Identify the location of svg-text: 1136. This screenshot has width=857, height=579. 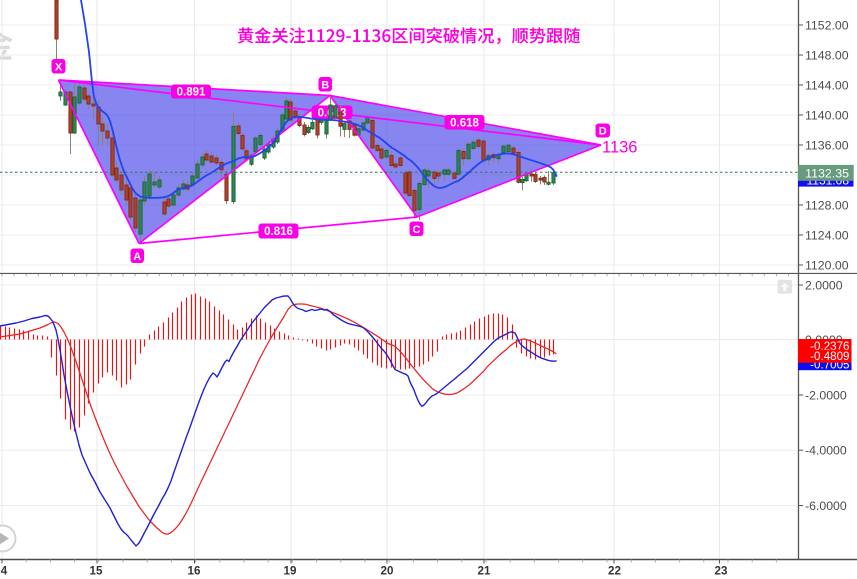
(619, 148).